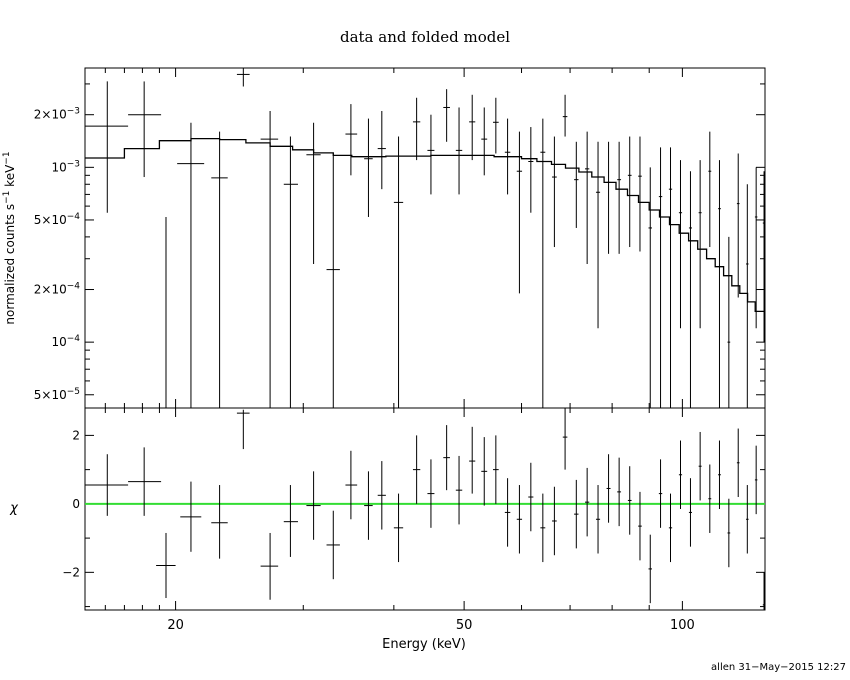 The height and width of the screenshot is (680, 850). Describe the element at coordinates (778, 667) in the screenshot. I see `timestamp-stamp: allen 31−May−2015 12:27` at that location.